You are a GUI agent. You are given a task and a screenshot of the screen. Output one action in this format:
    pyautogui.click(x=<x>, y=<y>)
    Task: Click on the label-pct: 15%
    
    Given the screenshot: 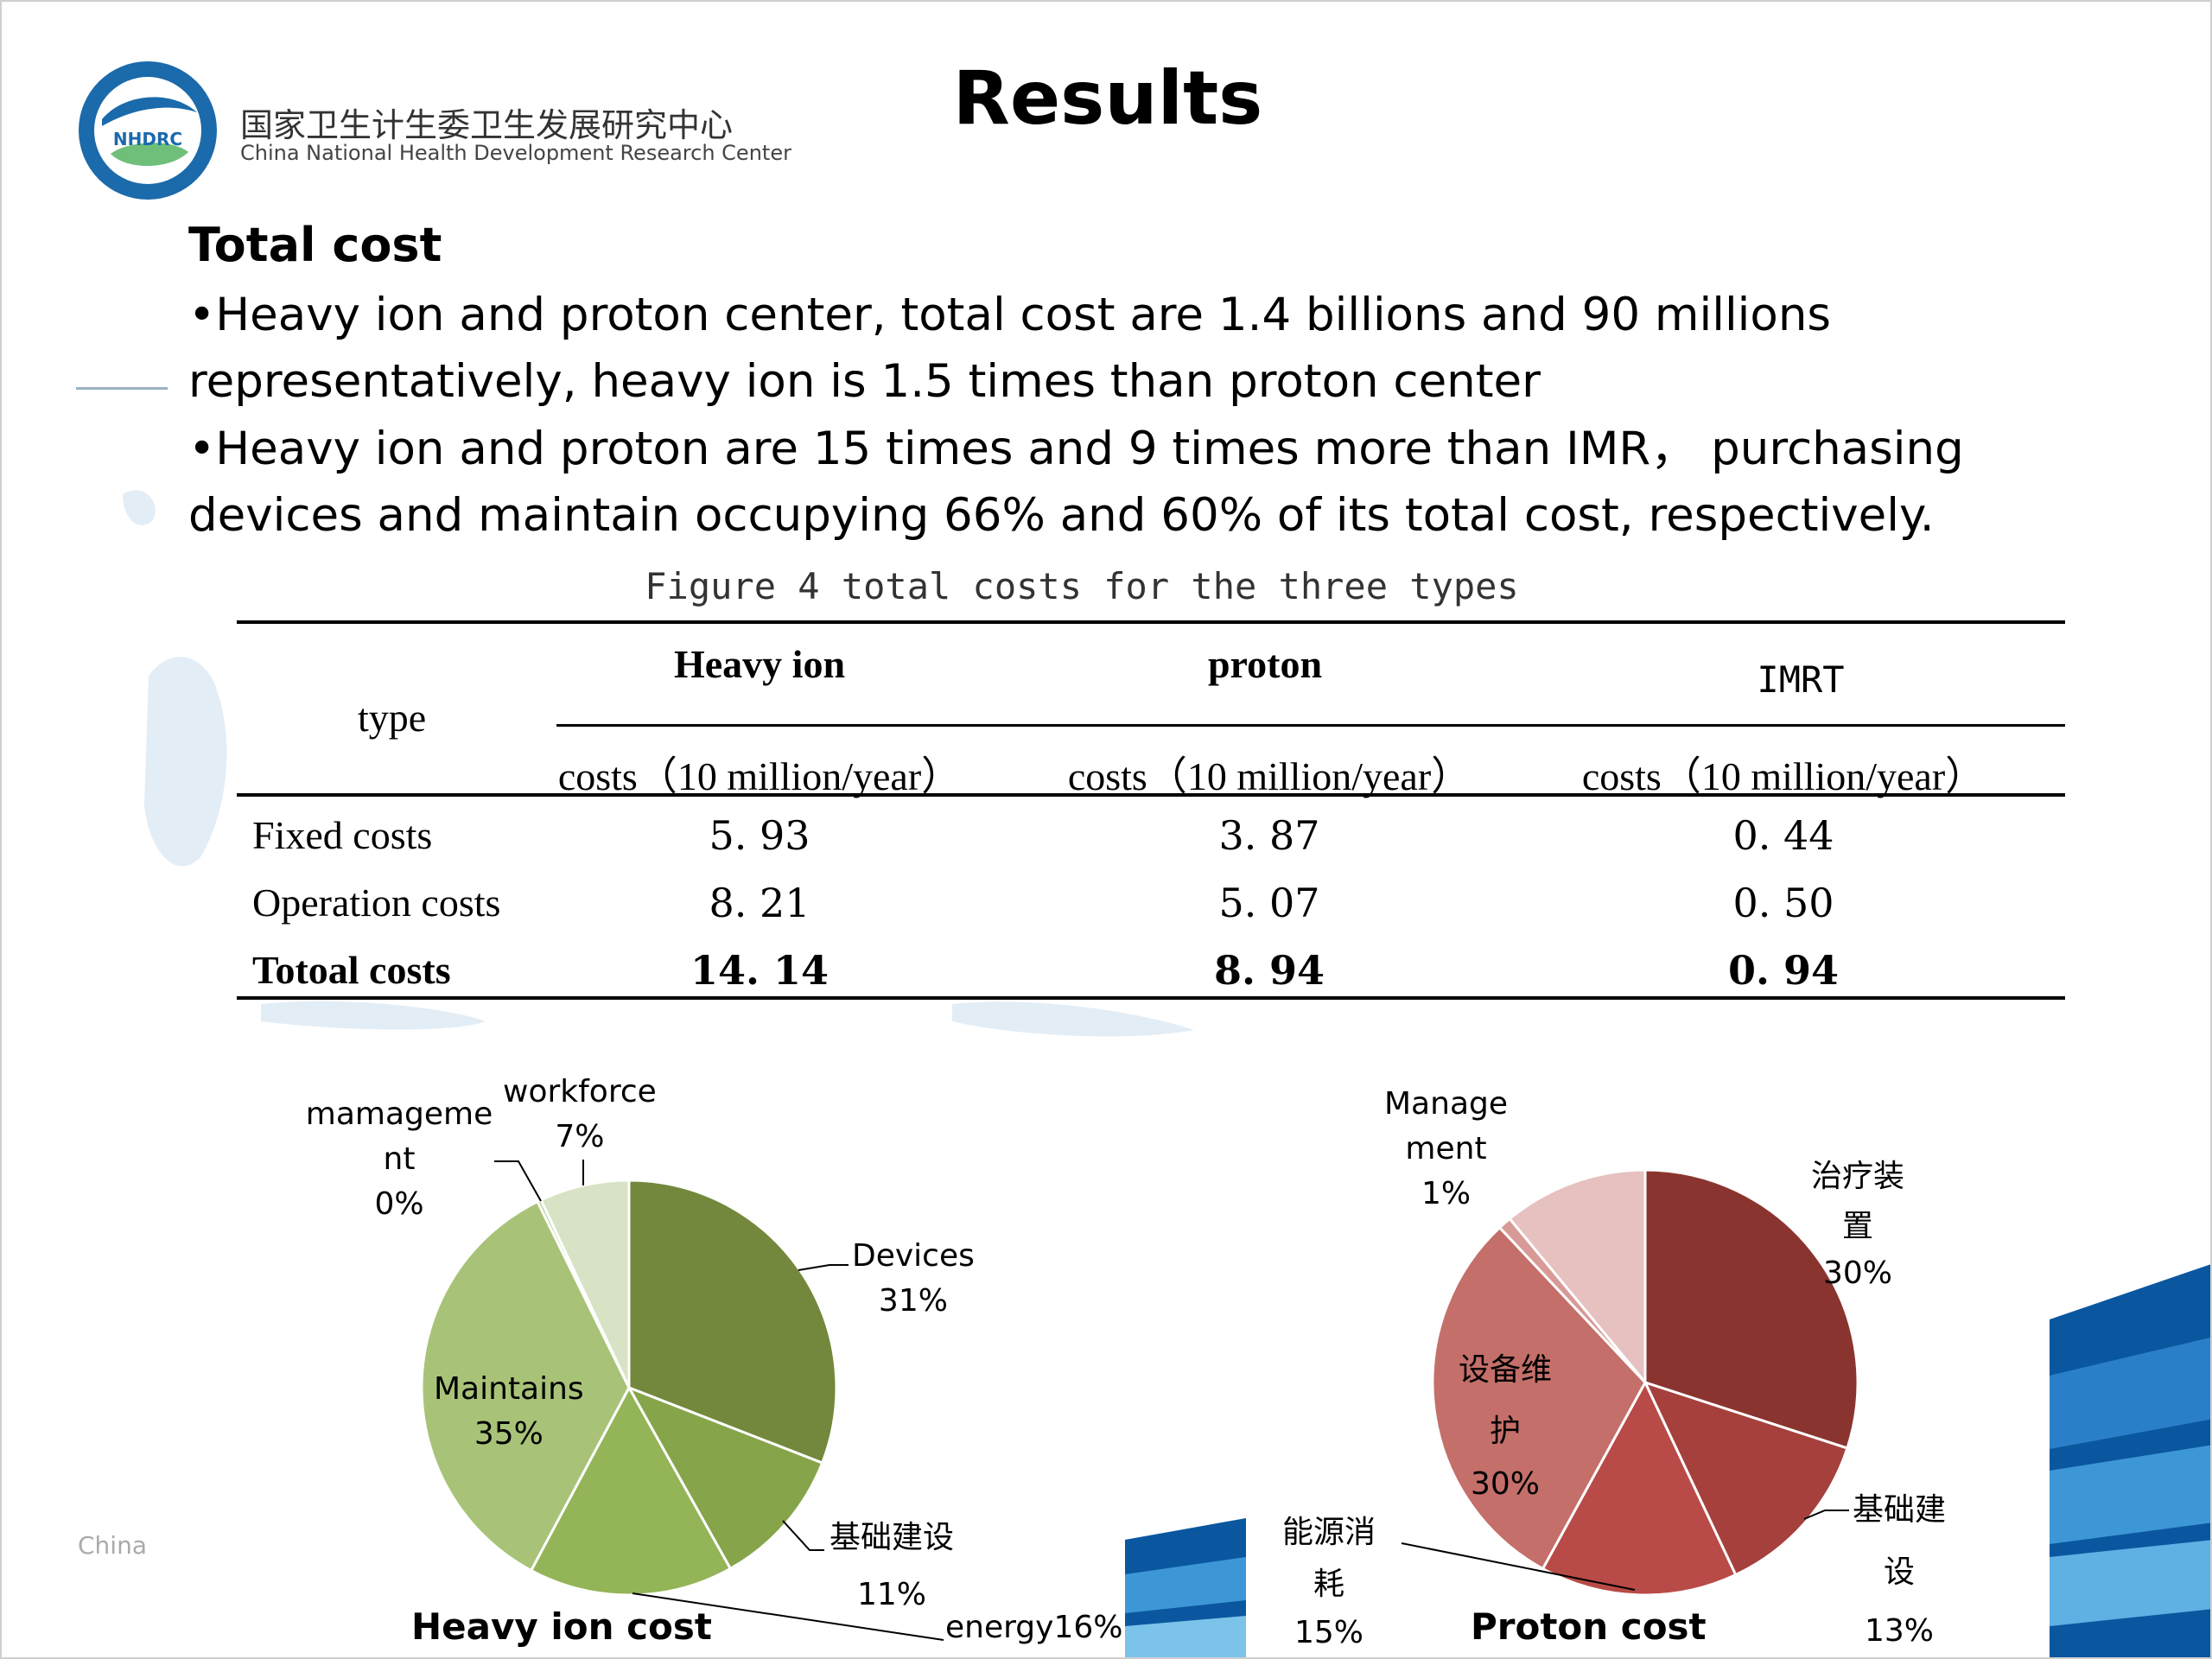 What is the action you would take?
    pyautogui.click(x=1329, y=1632)
    